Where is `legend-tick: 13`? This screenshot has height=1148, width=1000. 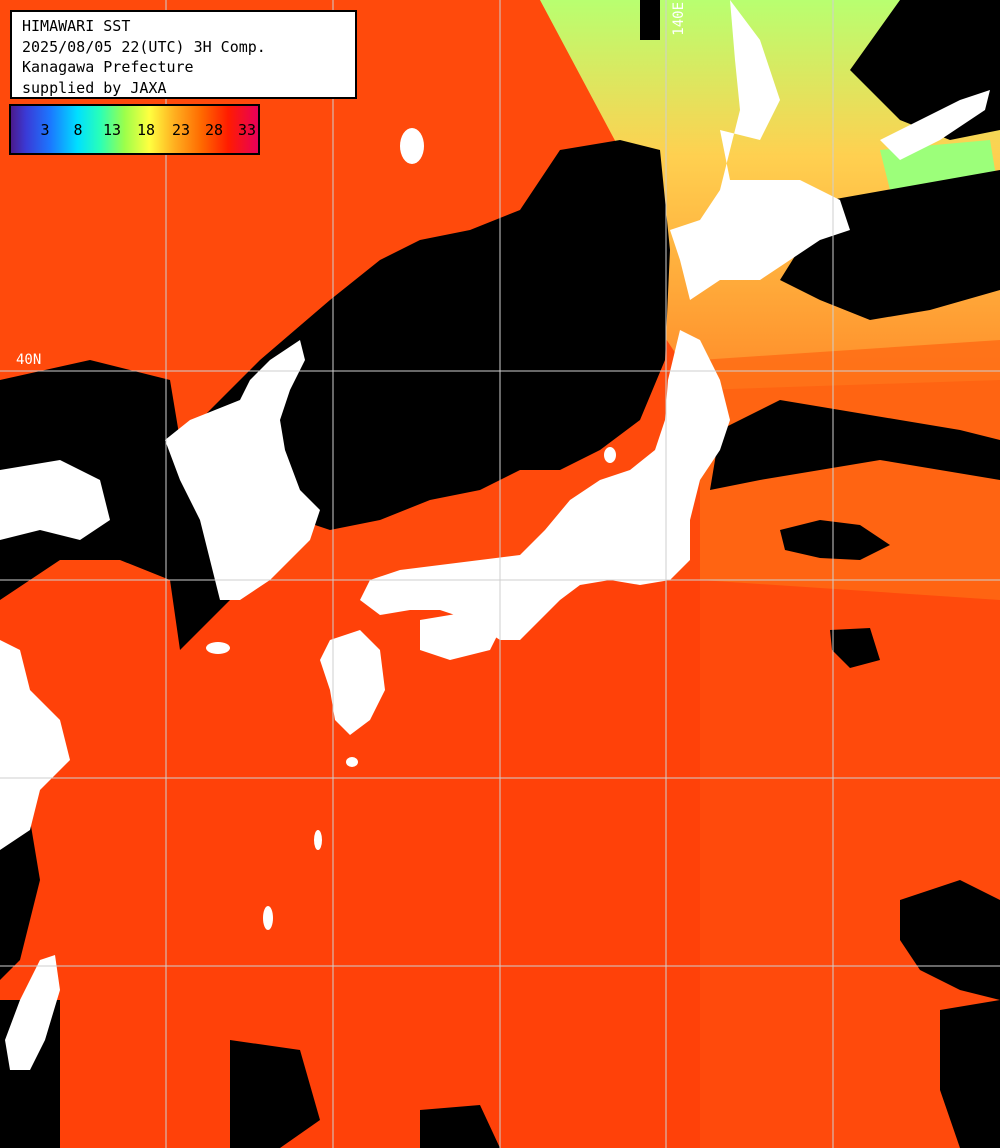
legend-tick: 13 is located at coordinates (112, 130).